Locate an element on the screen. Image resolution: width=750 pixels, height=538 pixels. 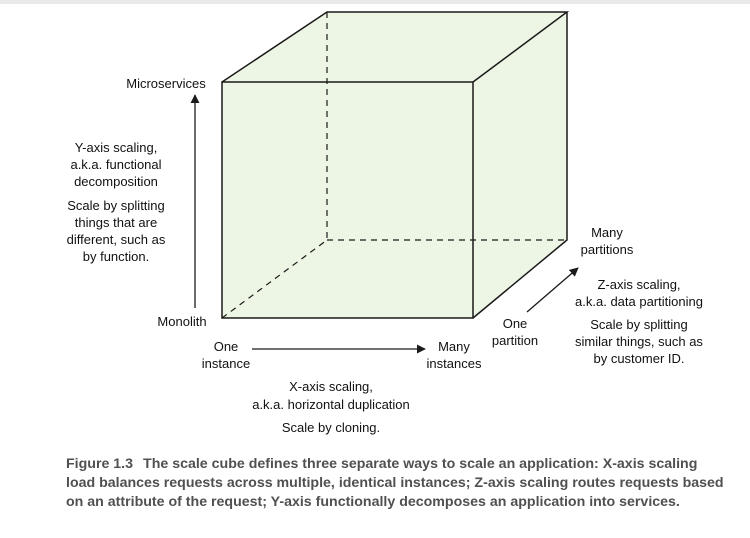
z-axis-title-line1: Z-axis scaling, is located at coordinates (638, 284).